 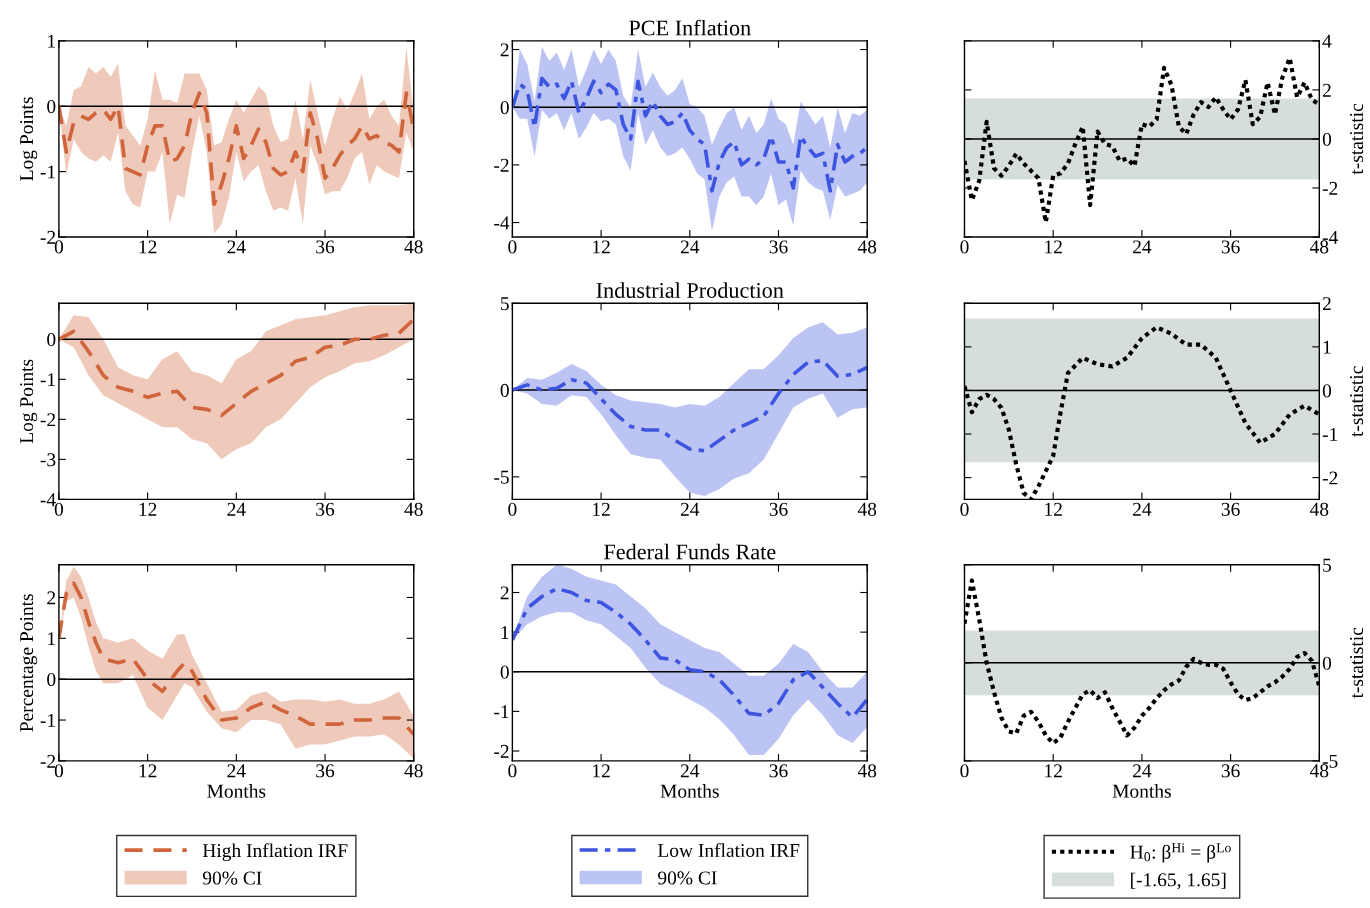 I want to click on legend-label: H$_{0}$: β$^{Hi}$ = β$^{Lo}$, so click(x=1180, y=853).